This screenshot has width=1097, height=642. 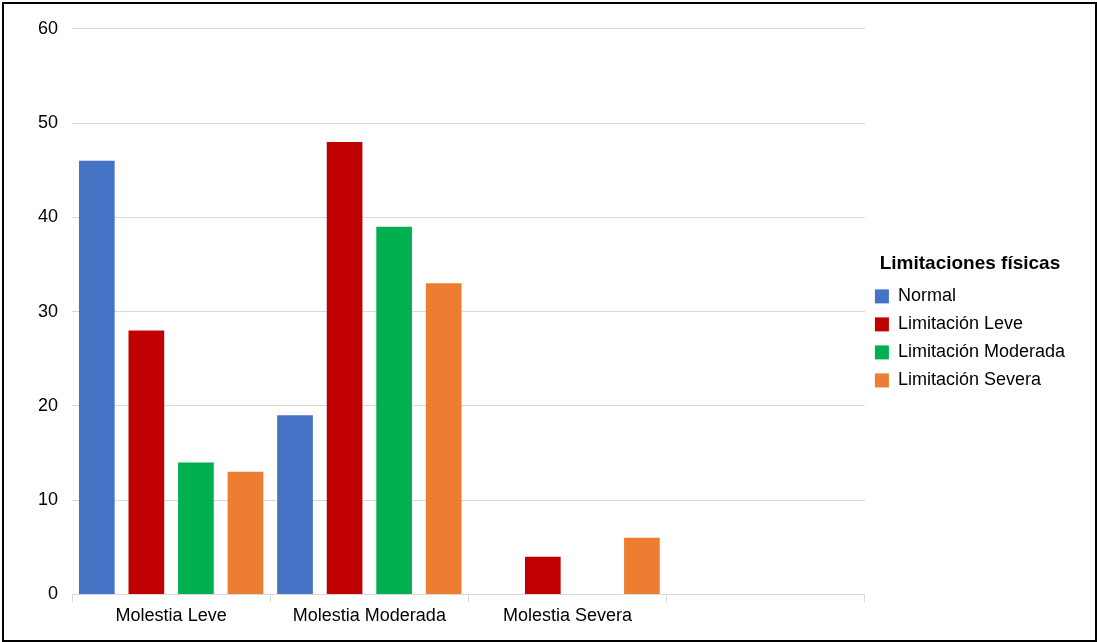 I want to click on y-tick-label: 20, so click(x=48, y=404).